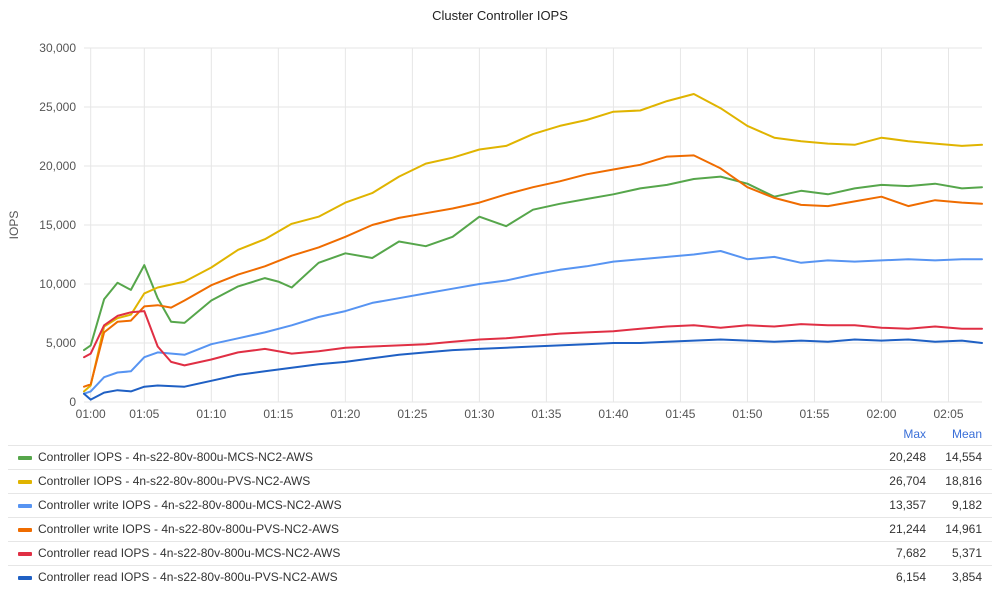  What do you see at coordinates (57, 166) in the screenshot?
I see `y-tick-label: 20,000` at bounding box center [57, 166].